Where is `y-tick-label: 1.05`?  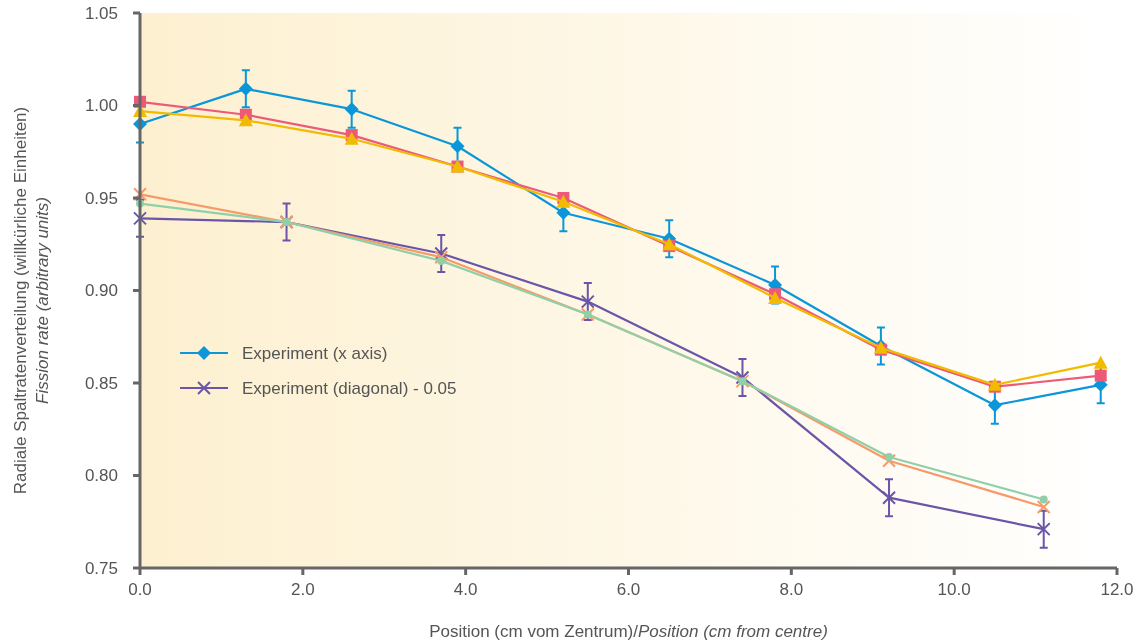
y-tick-label: 1.05 is located at coordinates (101, 13).